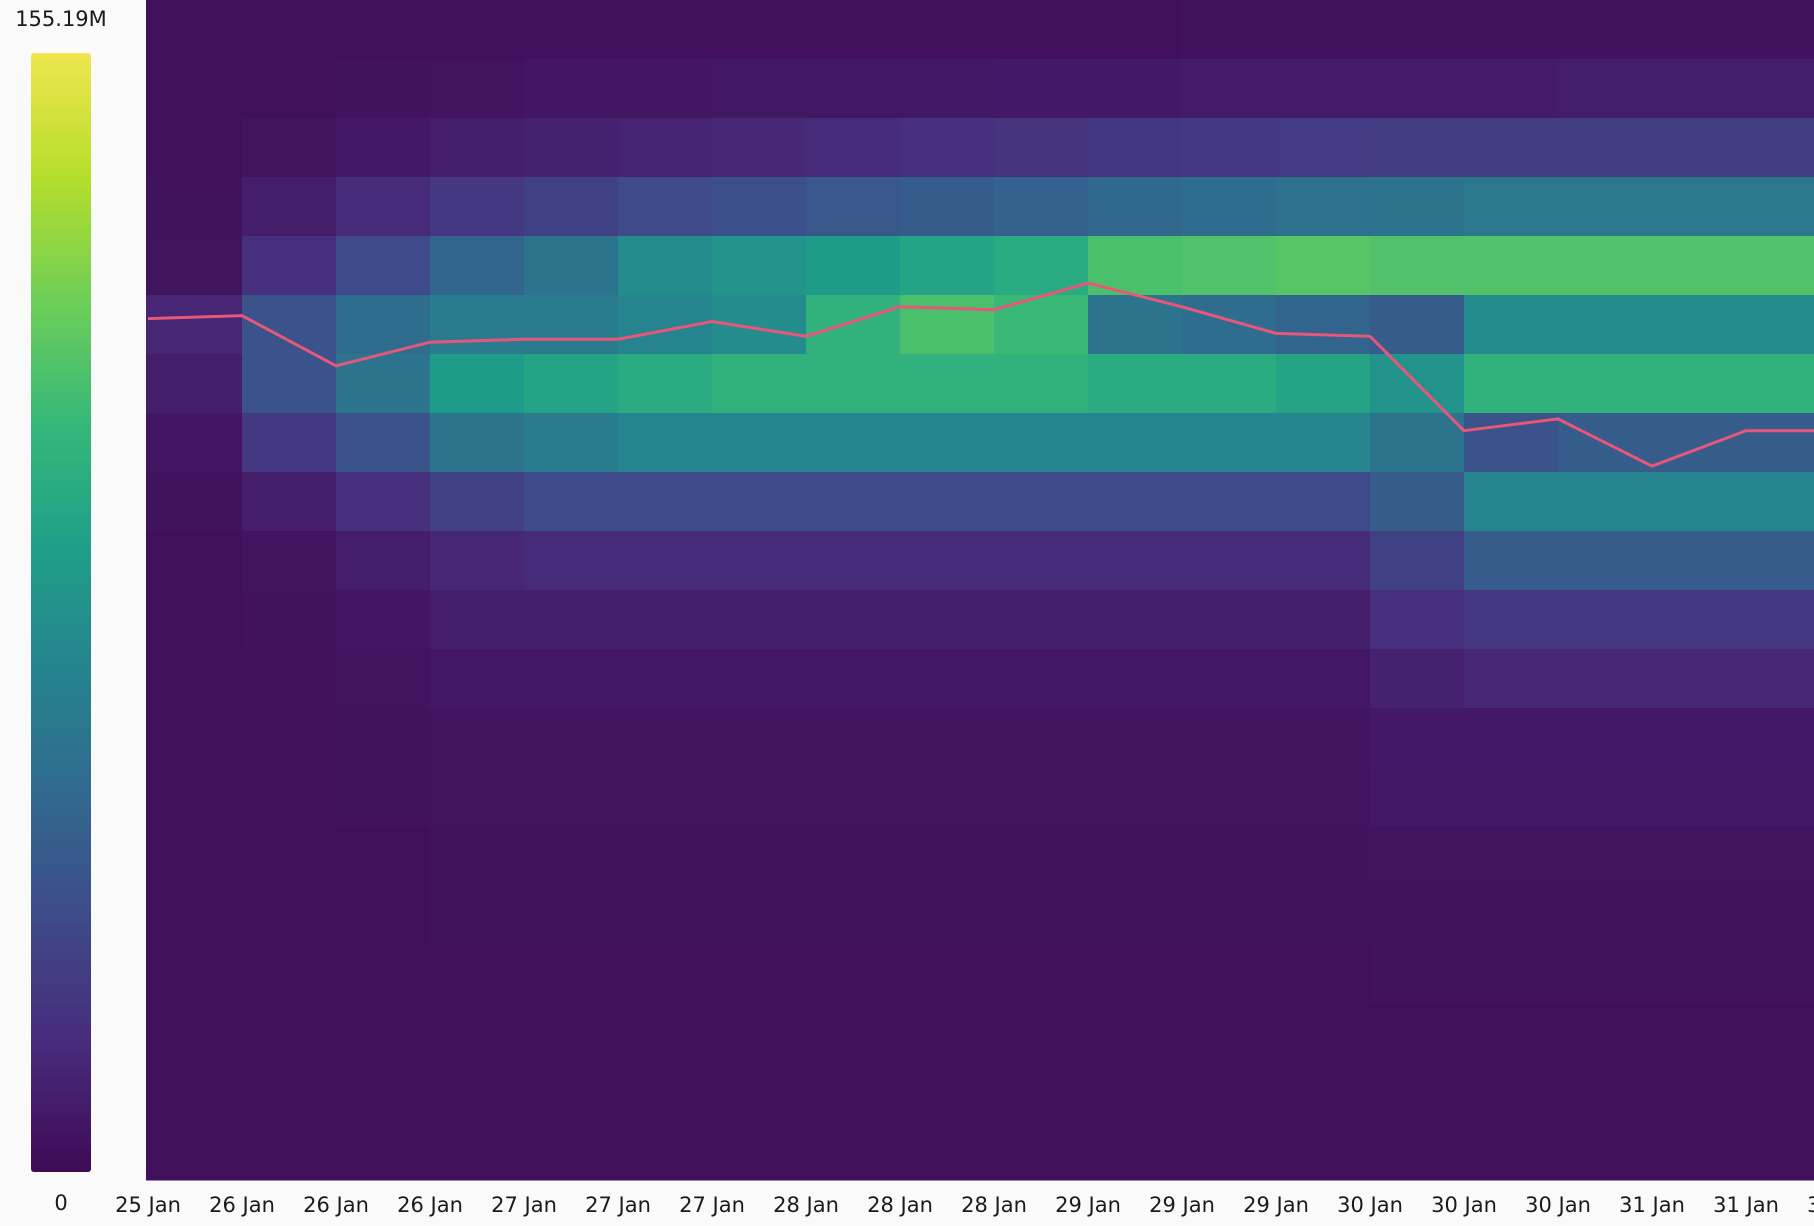  Describe the element at coordinates (994, 1205) in the screenshot. I see `x-tick-label: 28 Jan` at that location.